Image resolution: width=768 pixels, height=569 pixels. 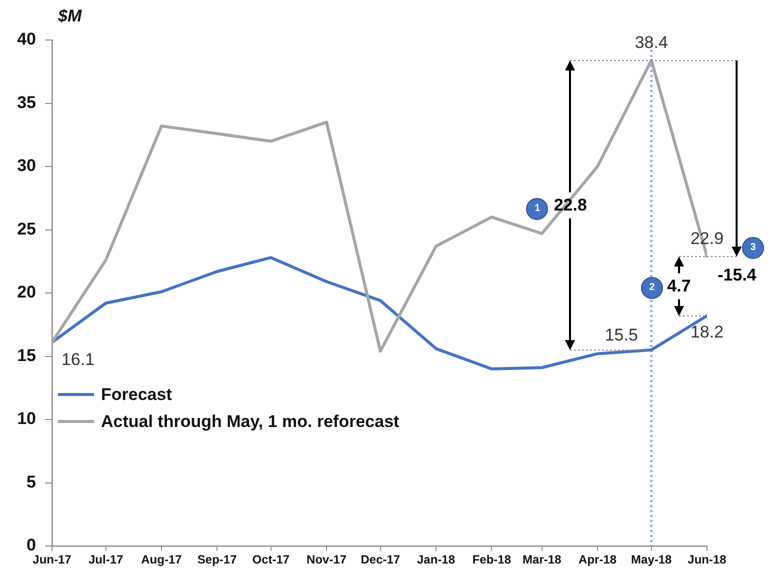 What do you see at coordinates (78, 360) in the screenshot?
I see `data-label: 16.1` at bounding box center [78, 360].